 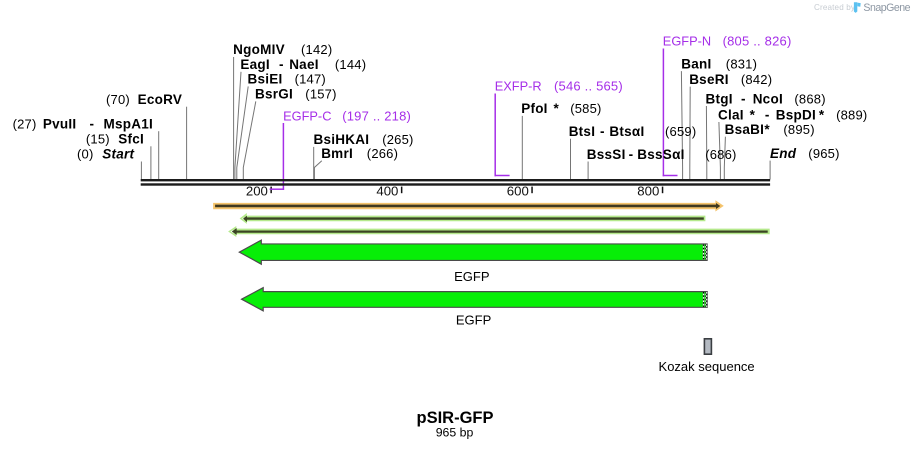 I want to click on svg-text: EagI, so click(x=255, y=64).